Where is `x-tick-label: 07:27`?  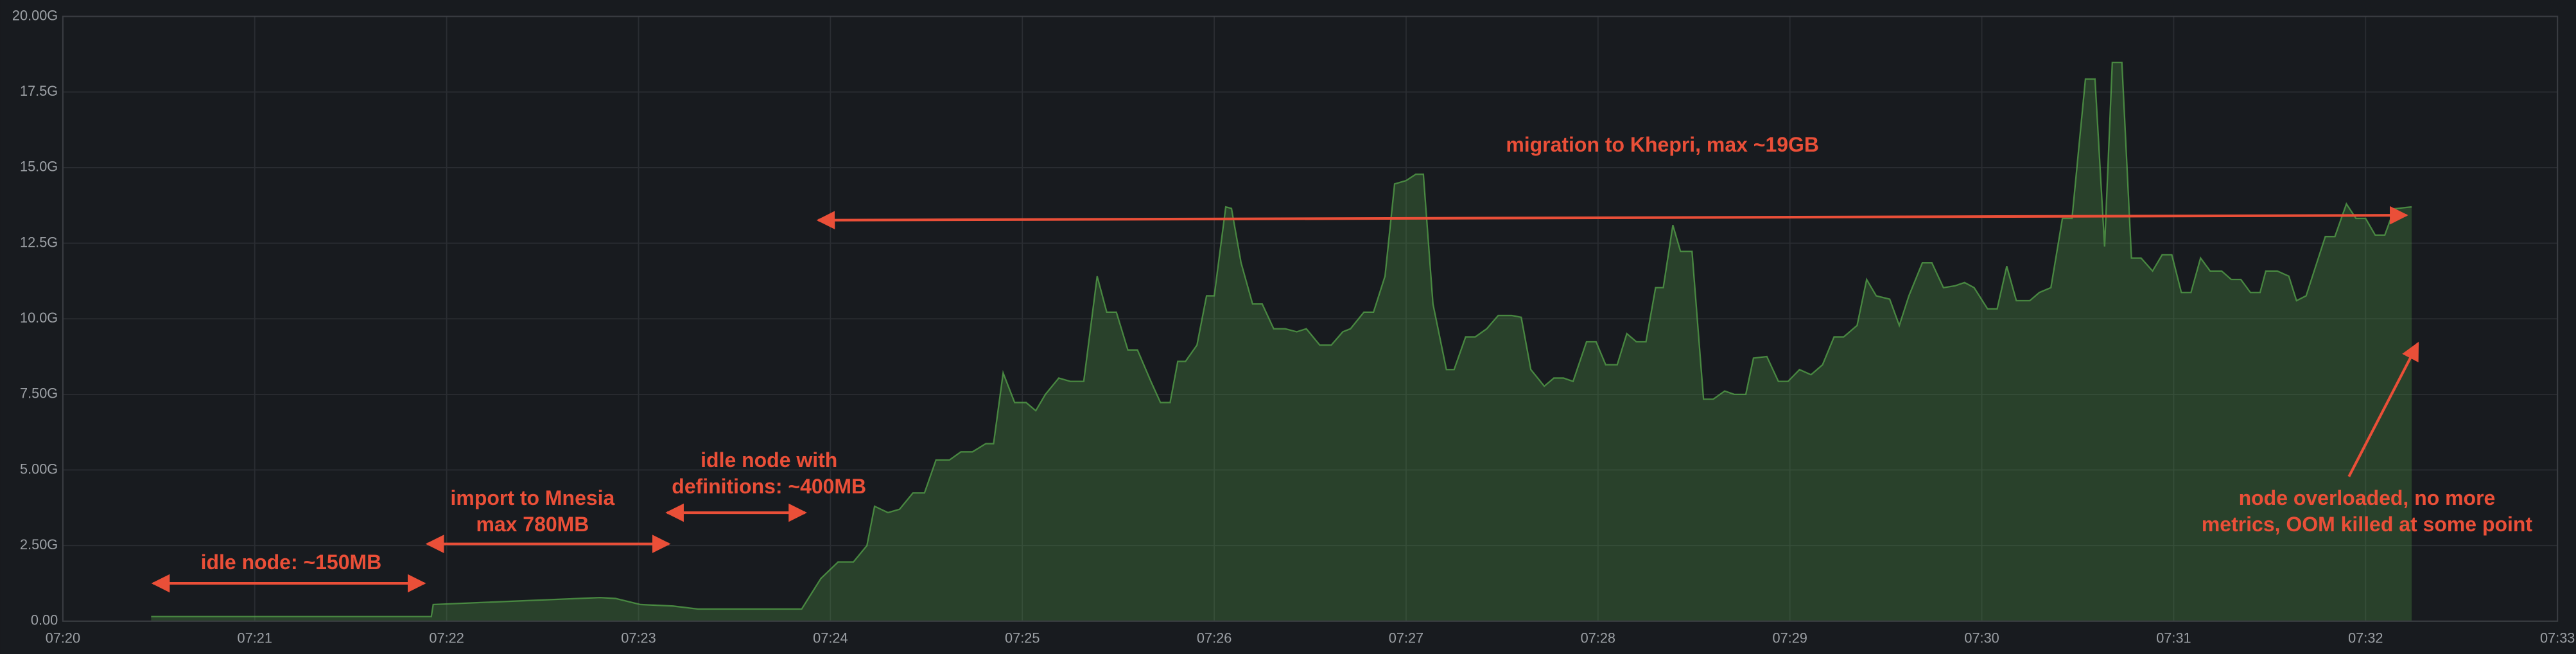
x-tick-label: 07:27 is located at coordinates (1406, 638).